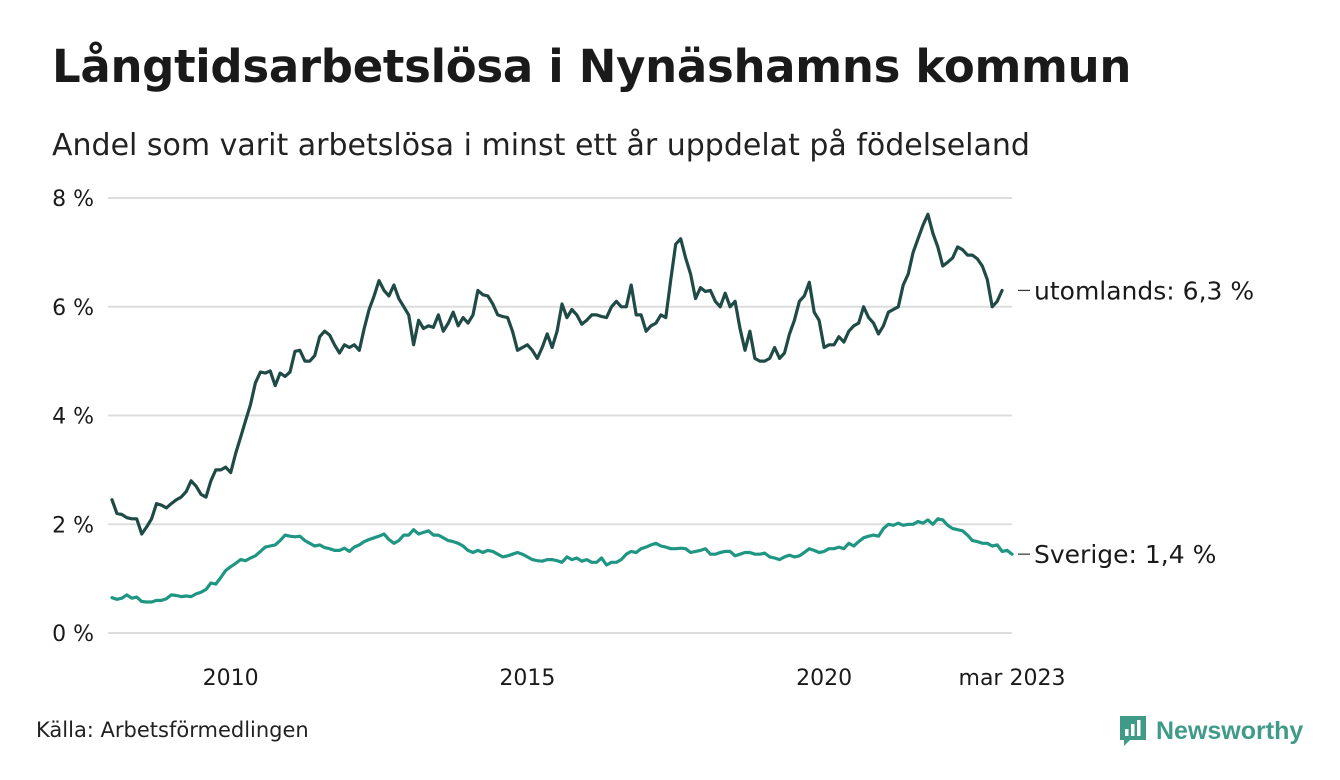 The width and height of the screenshot is (1340, 780). Describe the element at coordinates (73, 634) in the screenshot. I see `y-tick-label: 0 %` at that location.